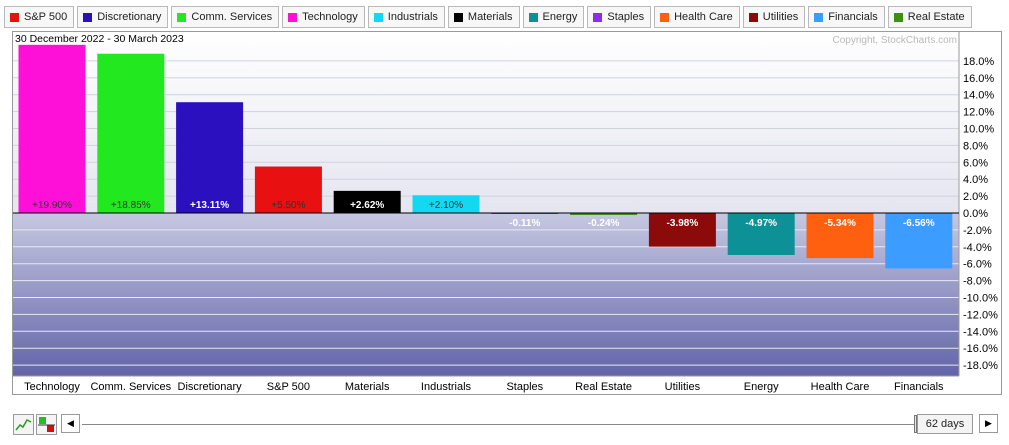  I want to click on y-tick-label: 16.0%, so click(978, 79).